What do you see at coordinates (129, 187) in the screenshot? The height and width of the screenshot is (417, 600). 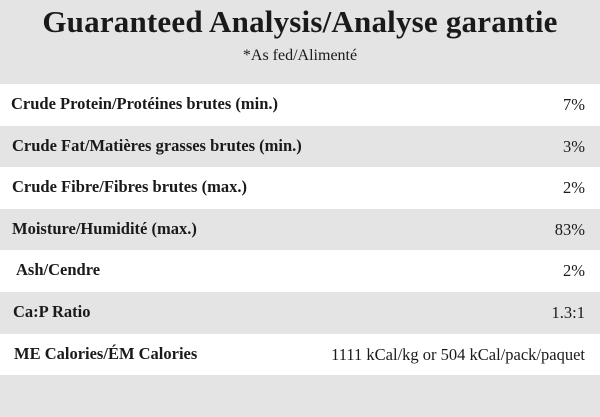 I see `row-label: Crude Fibre/Fibres brutes (max.)` at bounding box center [129, 187].